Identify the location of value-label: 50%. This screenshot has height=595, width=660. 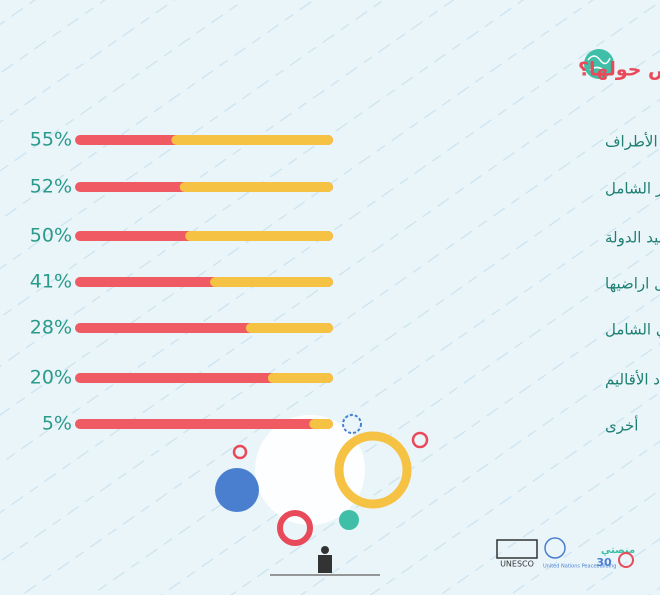
(51, 236).